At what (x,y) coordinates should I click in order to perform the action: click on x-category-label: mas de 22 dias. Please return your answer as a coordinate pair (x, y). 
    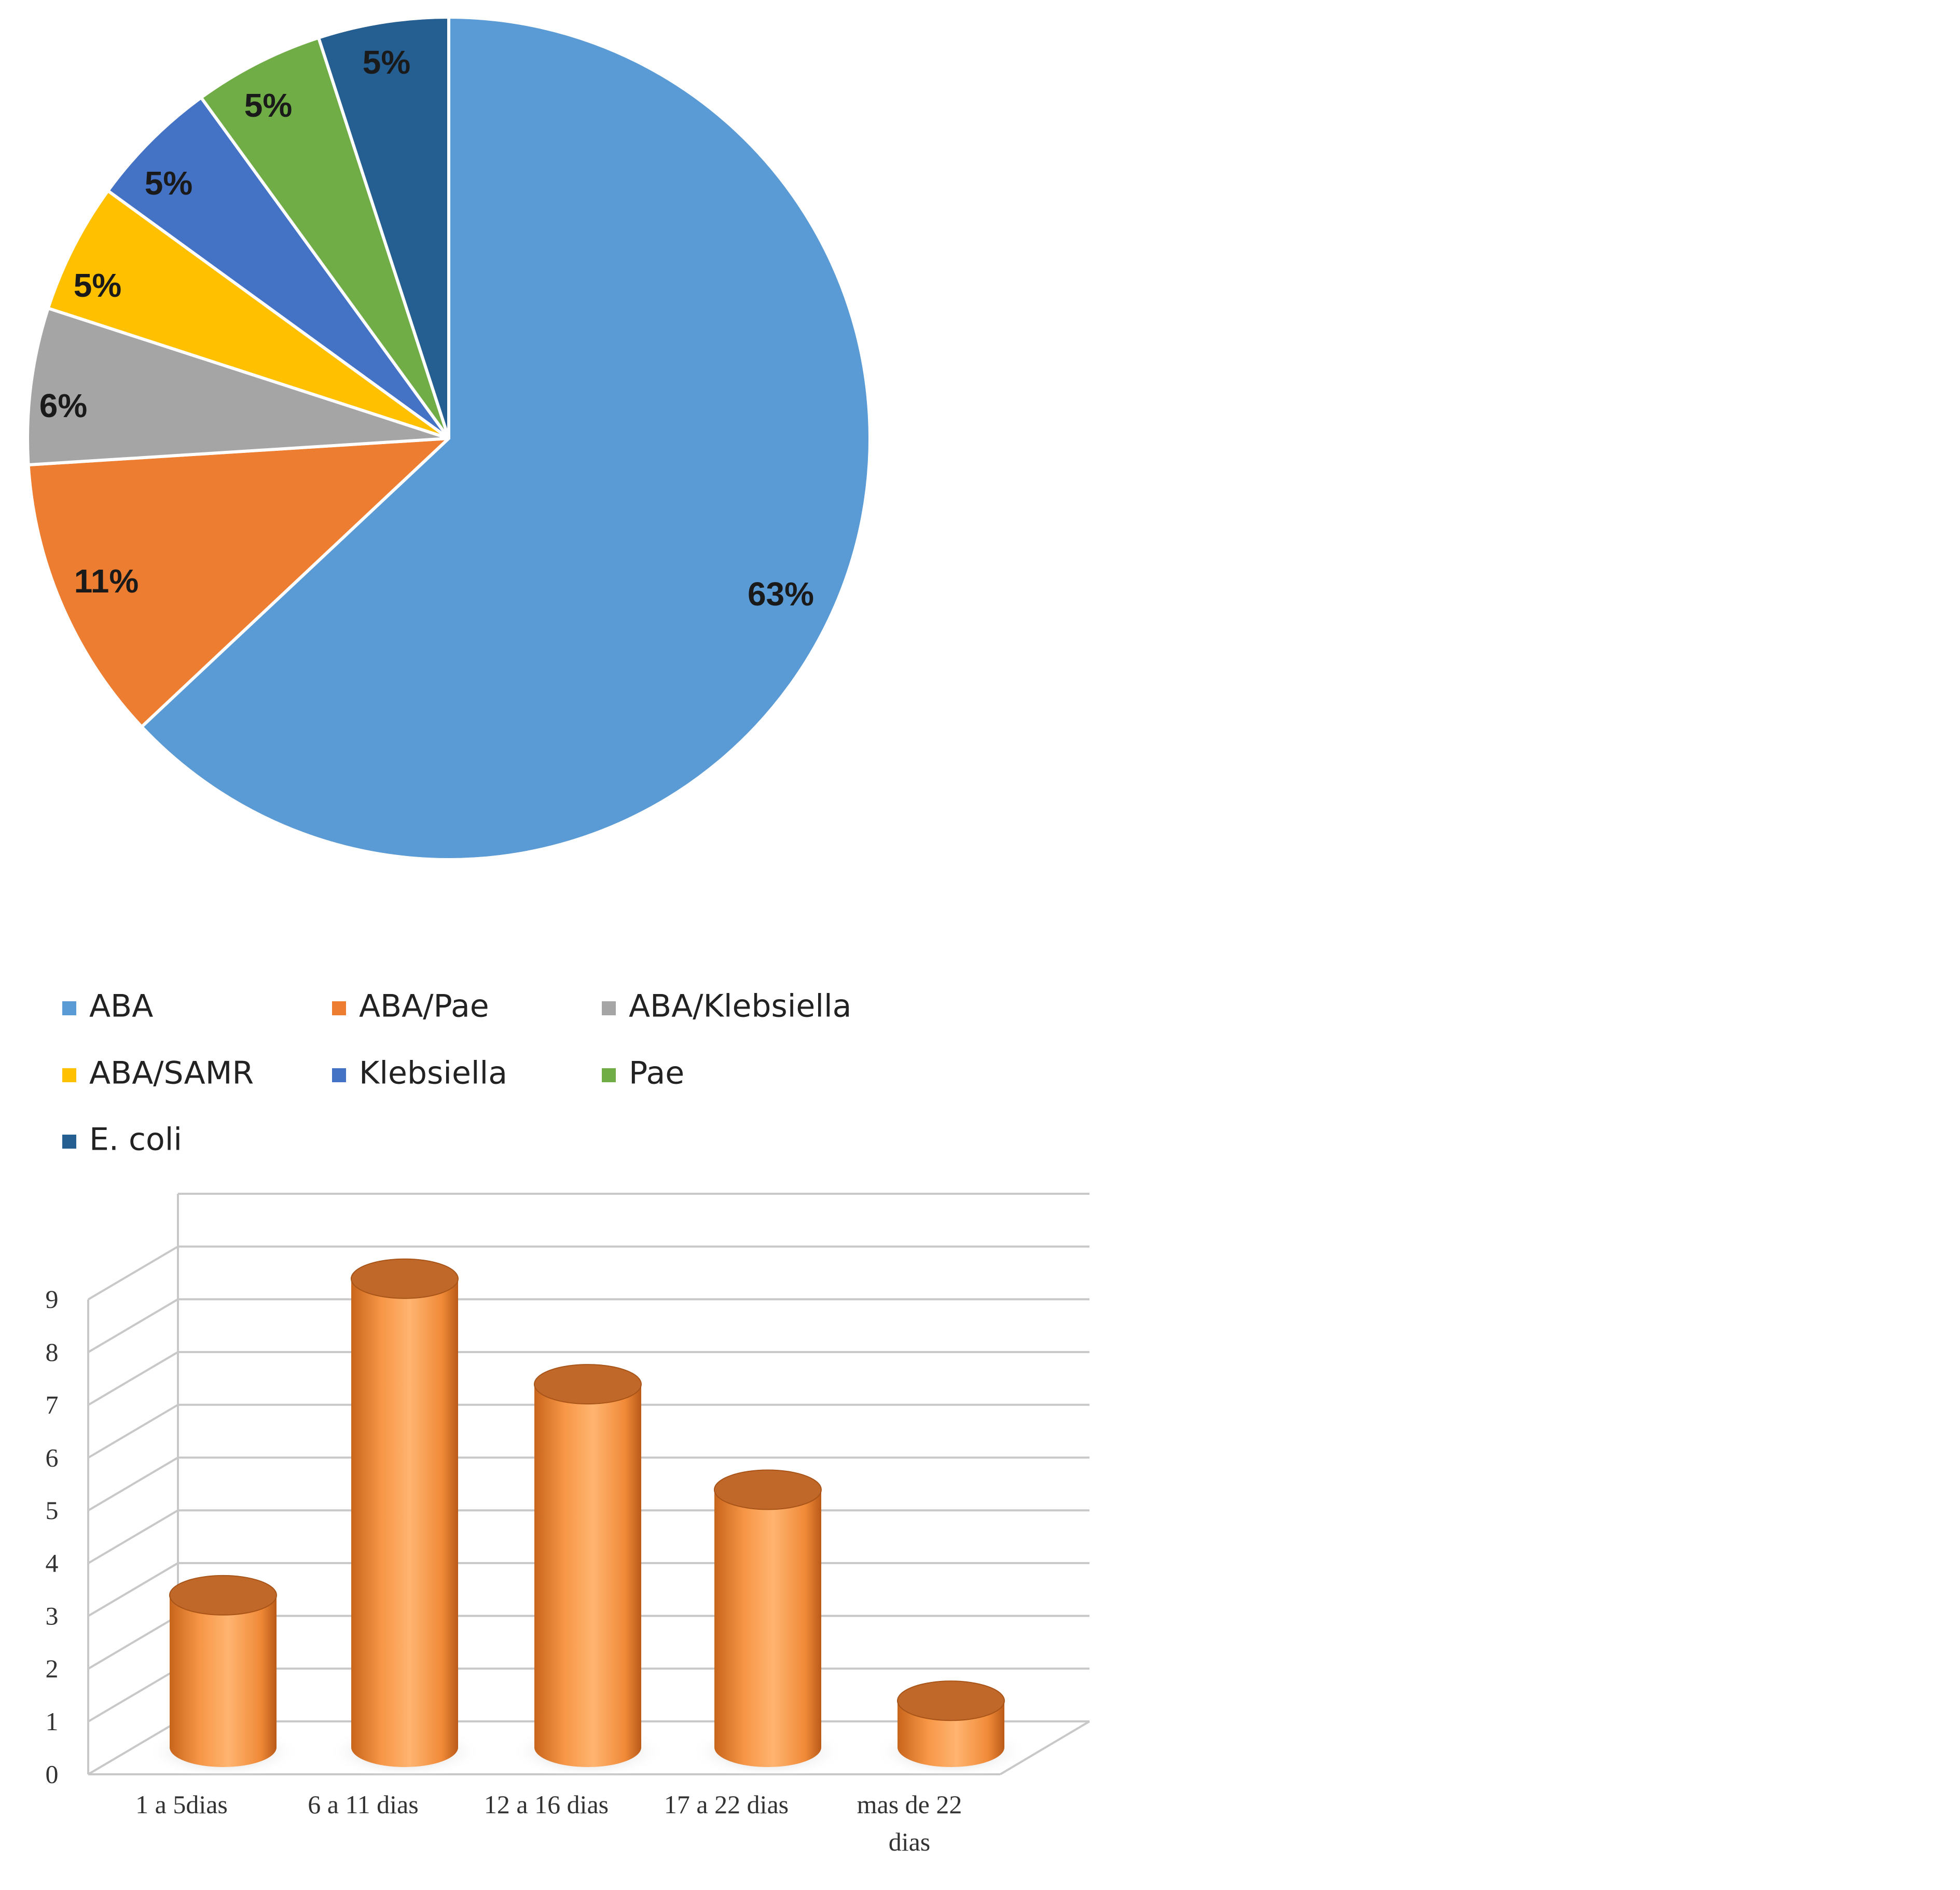
    Looking at the image, I should click on (909, 1823).